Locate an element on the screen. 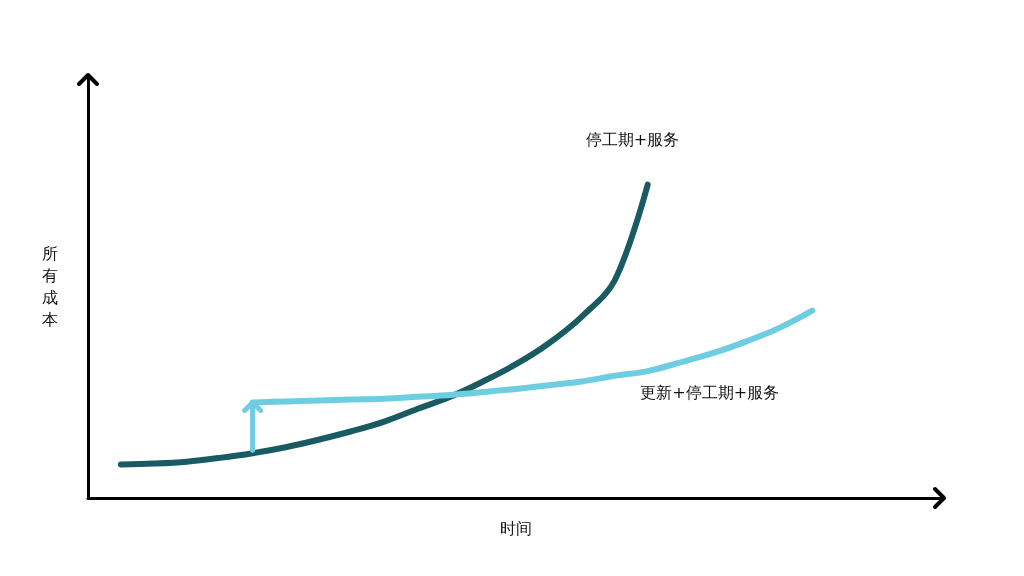  y-axis-title: 所有成本 is located at coordinates (50, 286).